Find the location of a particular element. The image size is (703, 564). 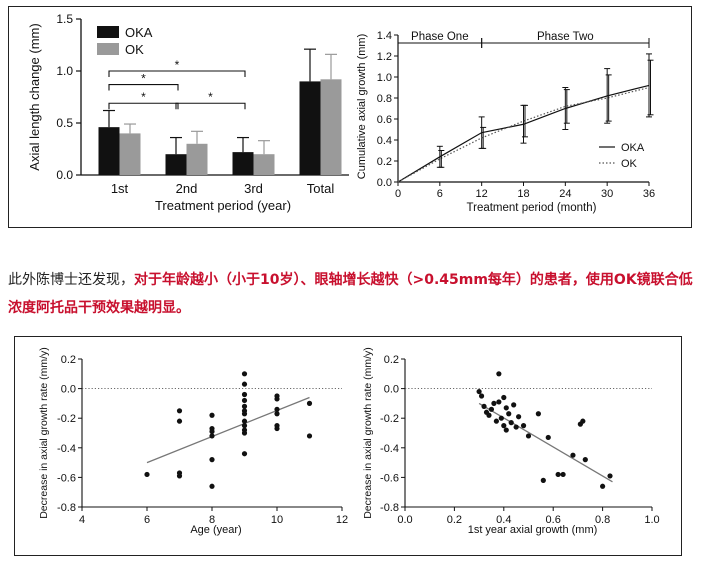

bar-legend-swatch-oka is located at coordinates (108, 32).